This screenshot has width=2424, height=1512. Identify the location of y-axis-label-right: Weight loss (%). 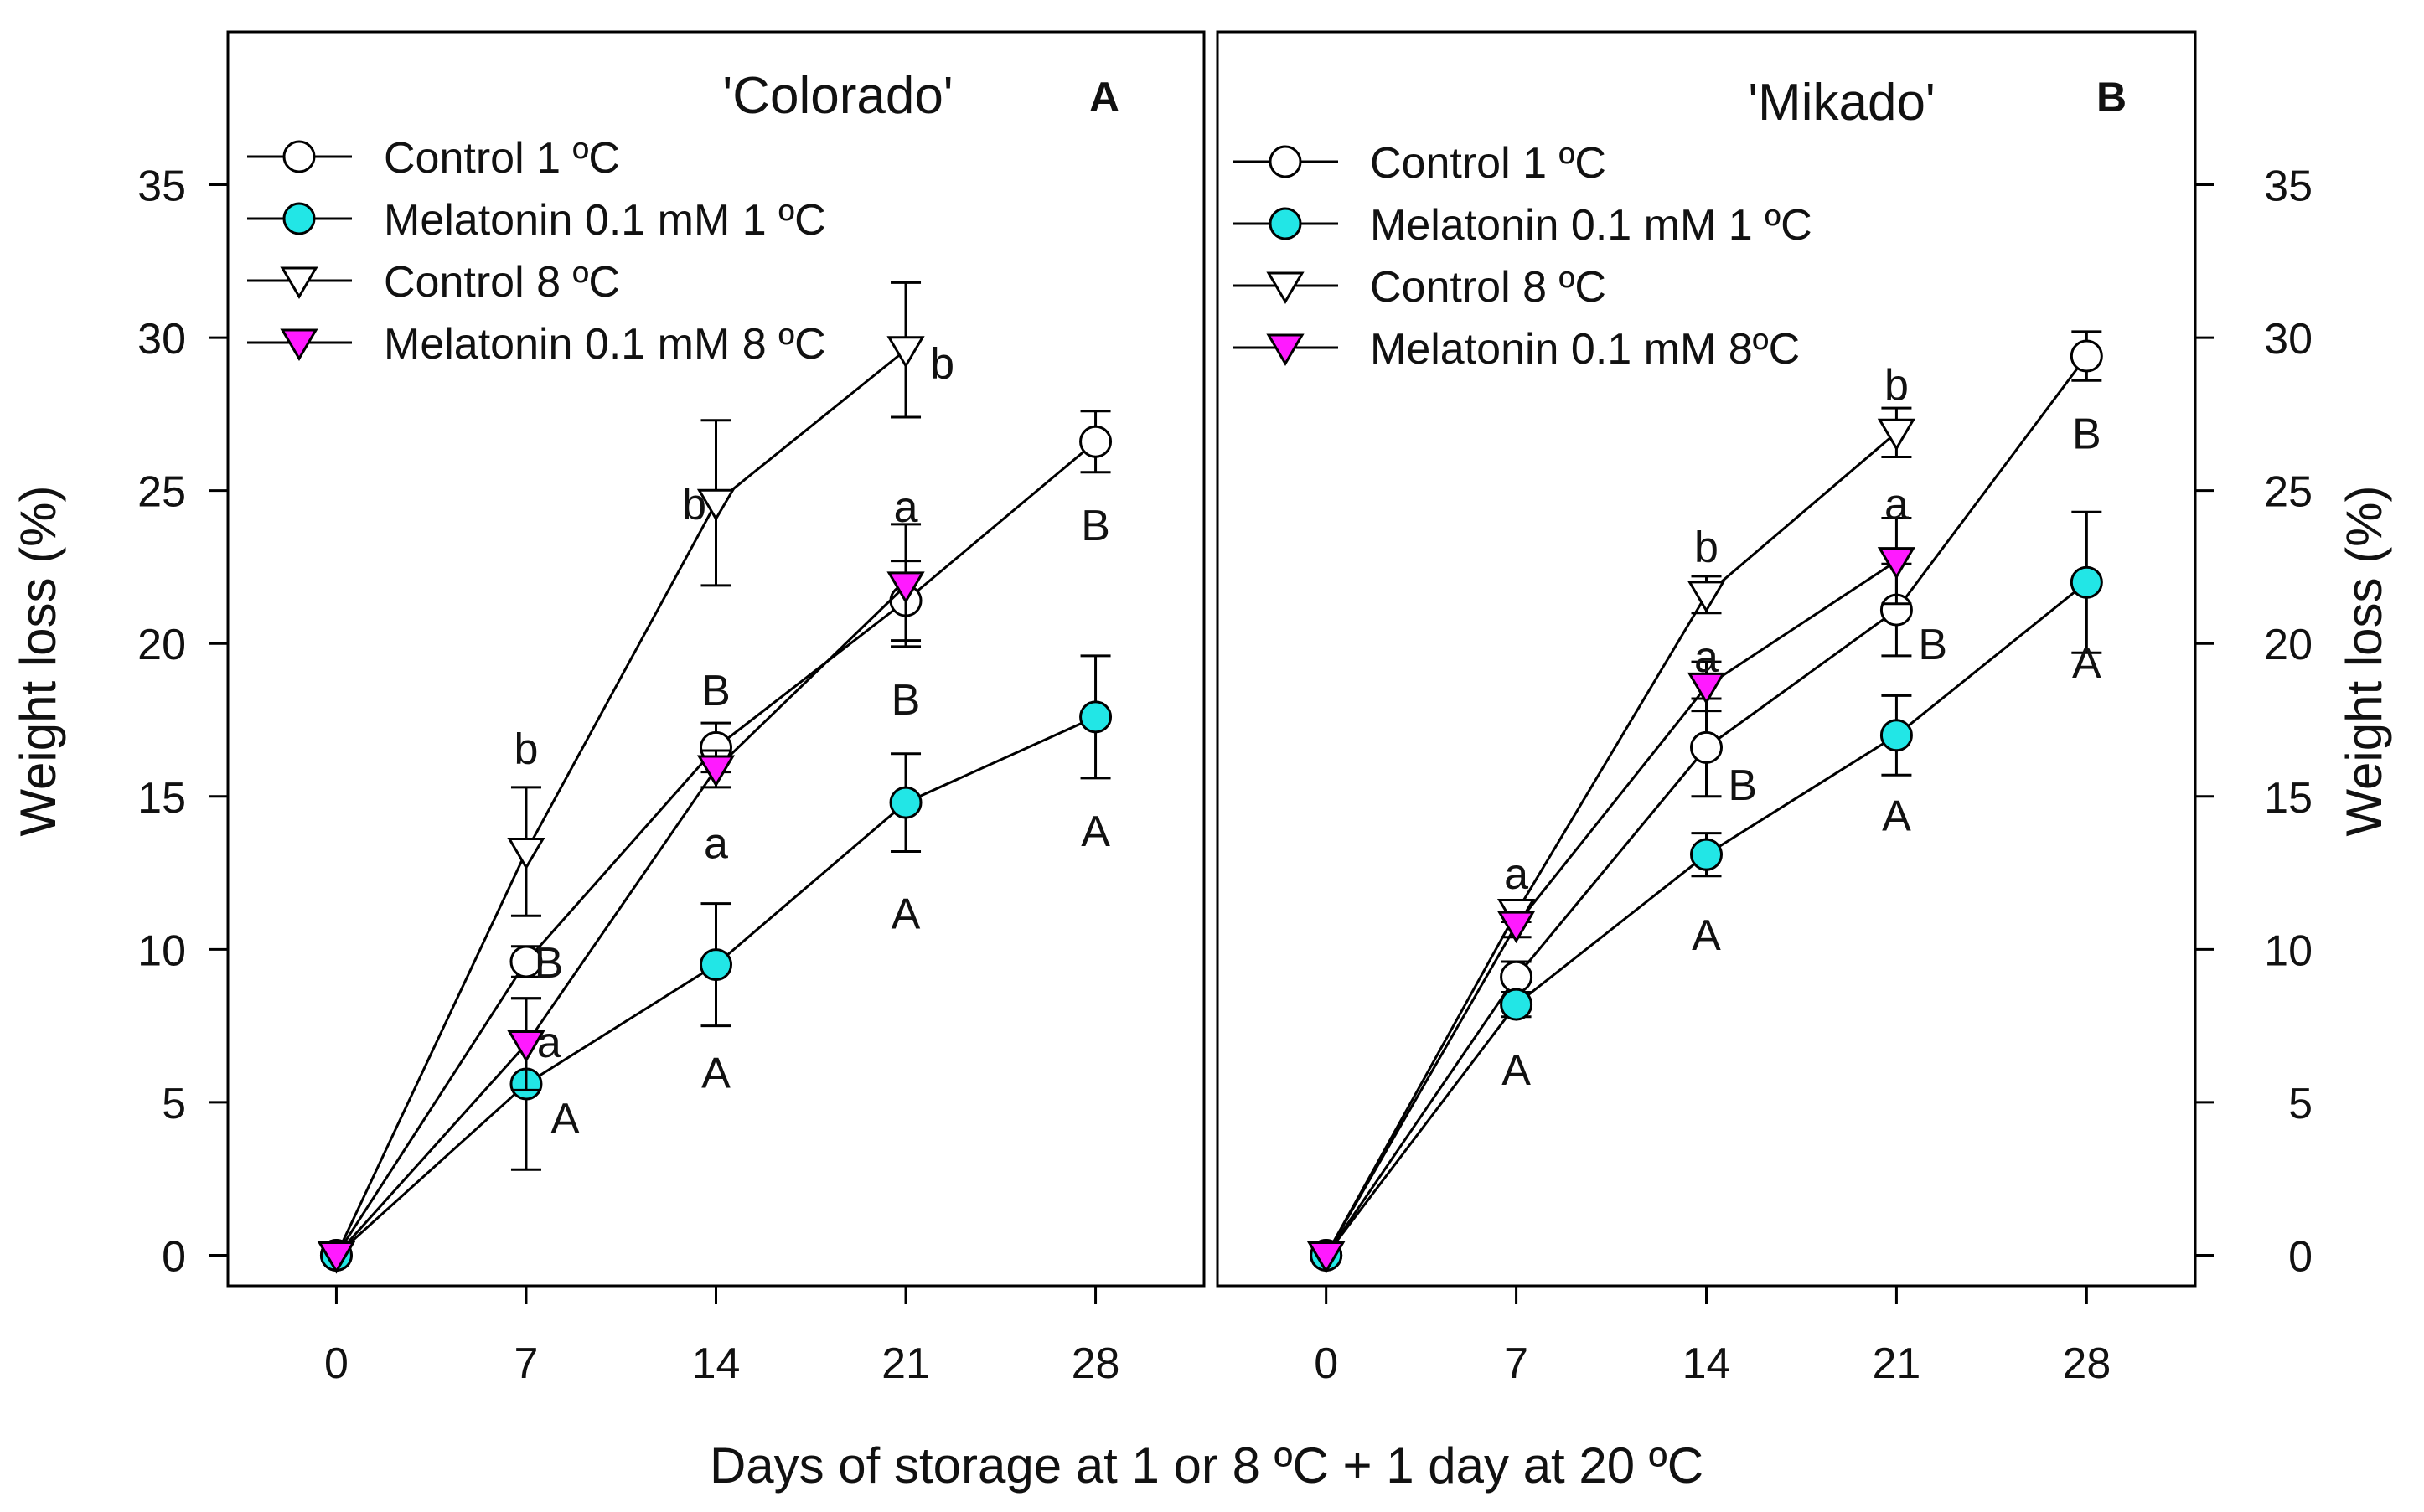
(2364, 660).